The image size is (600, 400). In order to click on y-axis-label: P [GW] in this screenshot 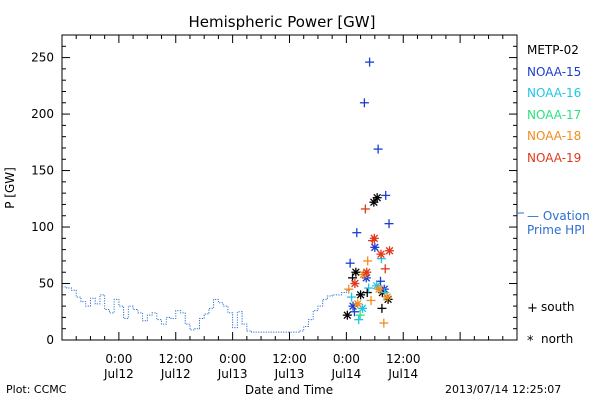, I will do `click(10, 188)`.